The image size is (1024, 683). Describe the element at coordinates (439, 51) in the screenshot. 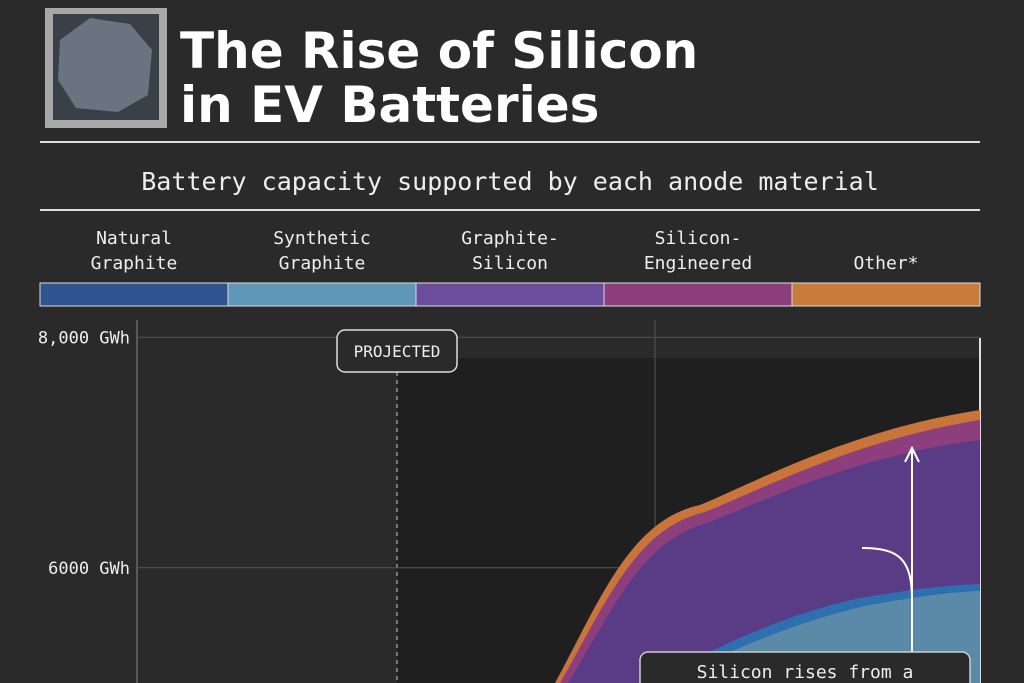

I see `title-line: The Rise of Silicon` at that location.